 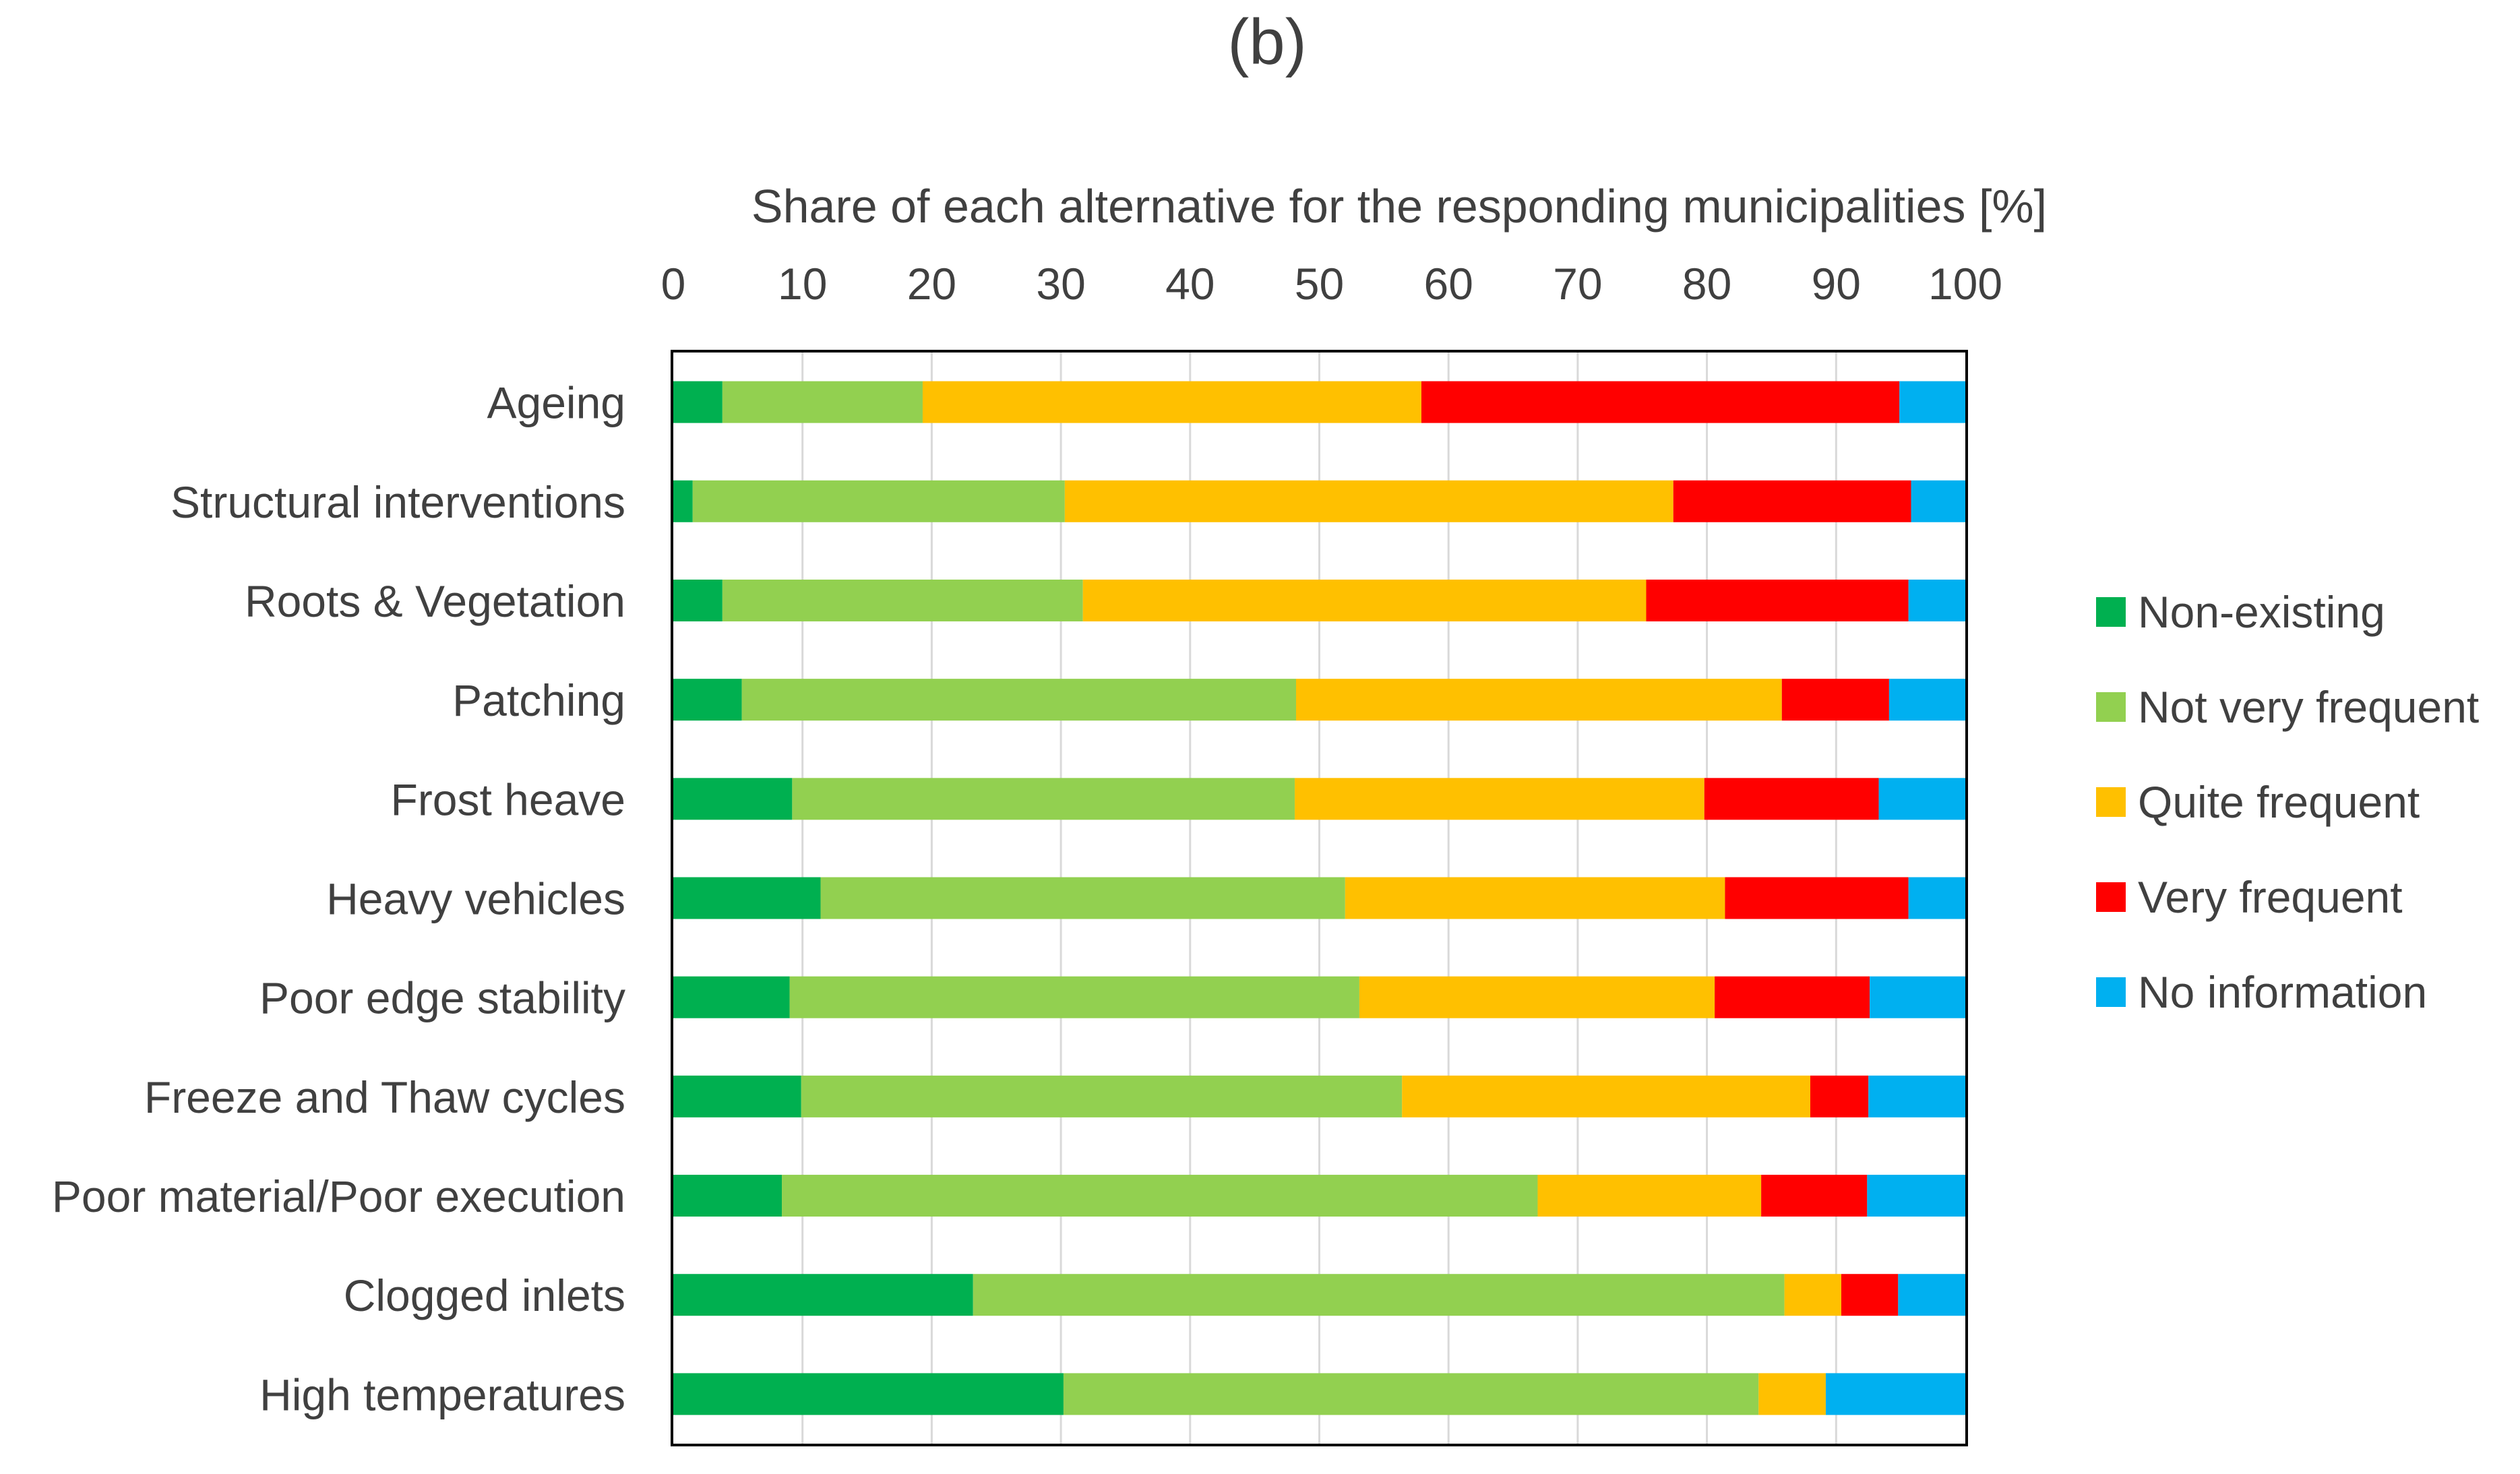 What do you see at coordinates (1190, 284) in the screenshot?
I see `x-tick-label: 40` at bounding box center [1190, 284].